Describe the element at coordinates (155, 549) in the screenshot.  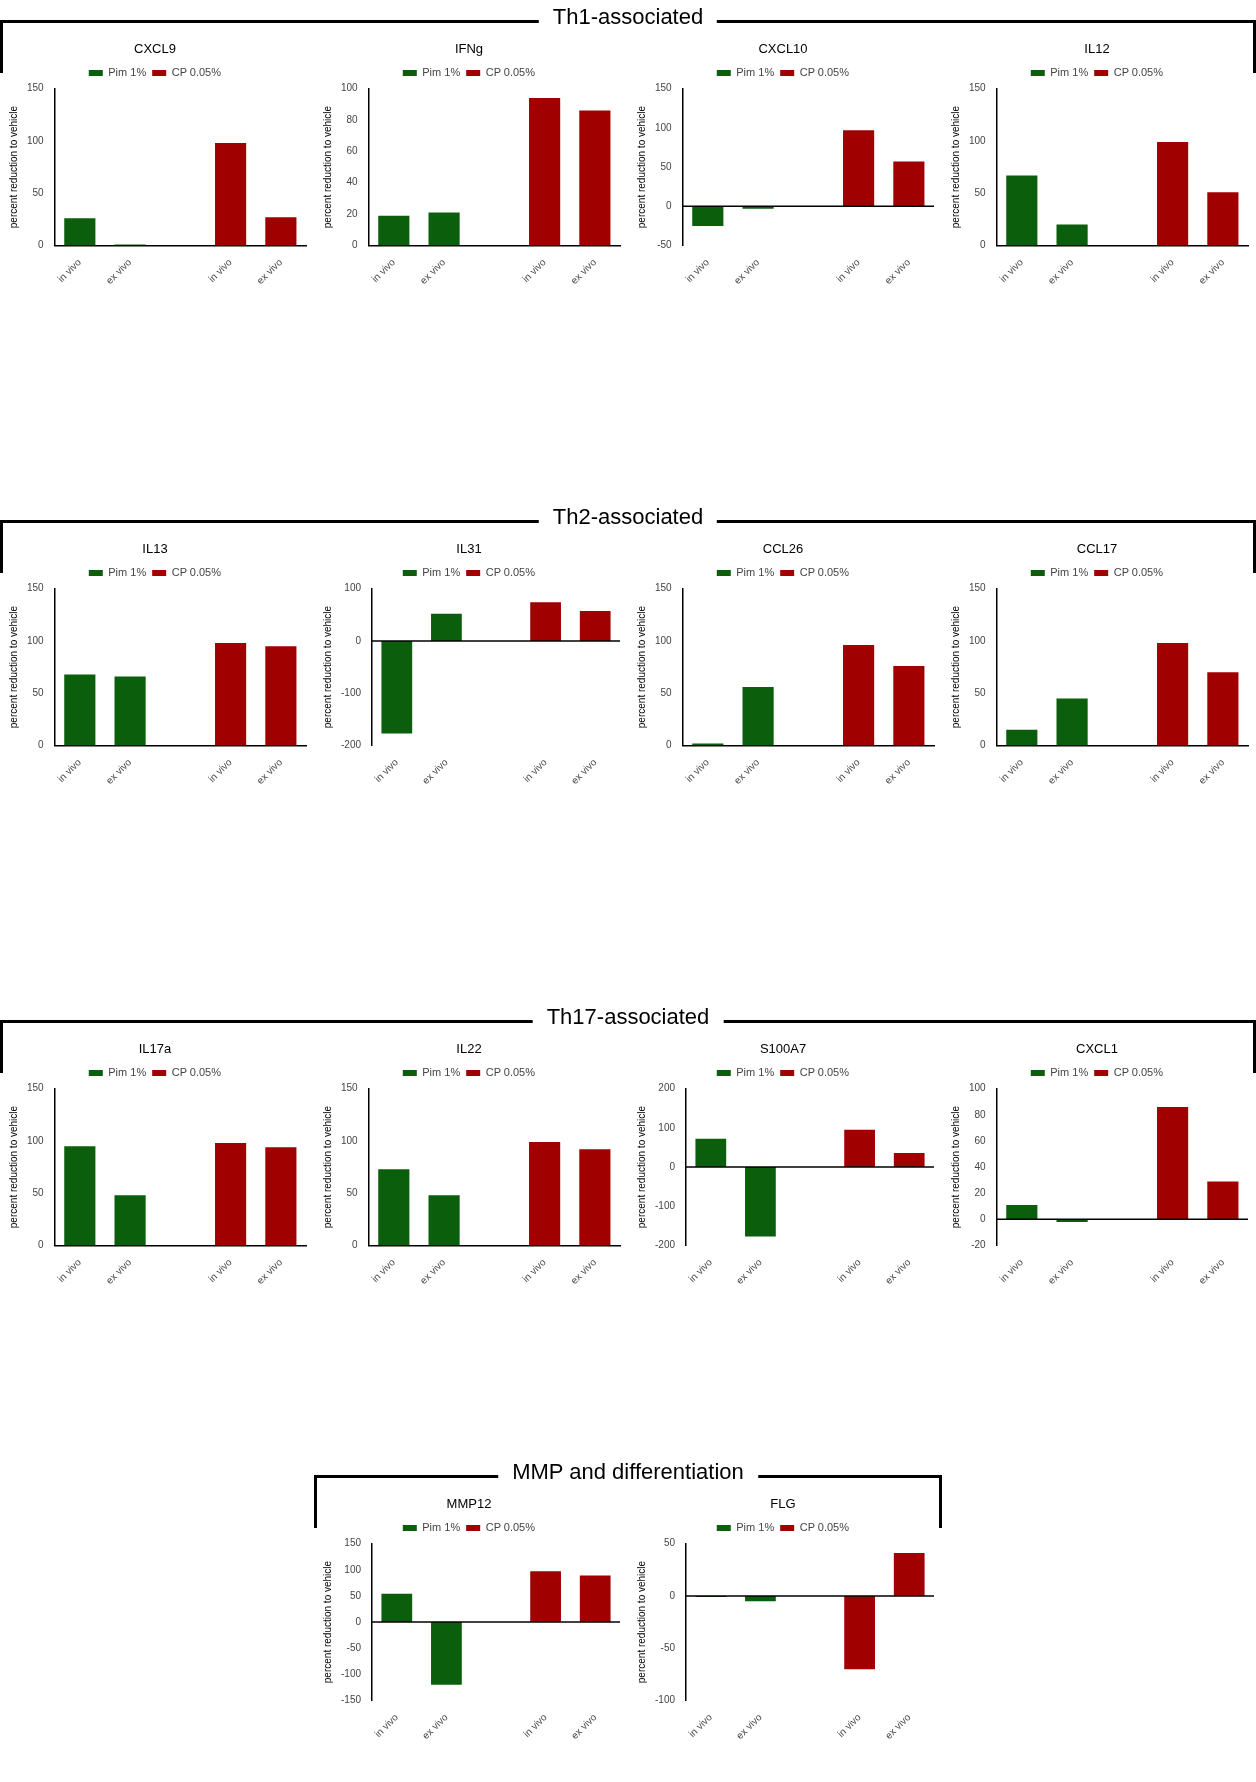
I see `chart-title: IL13` at that location.